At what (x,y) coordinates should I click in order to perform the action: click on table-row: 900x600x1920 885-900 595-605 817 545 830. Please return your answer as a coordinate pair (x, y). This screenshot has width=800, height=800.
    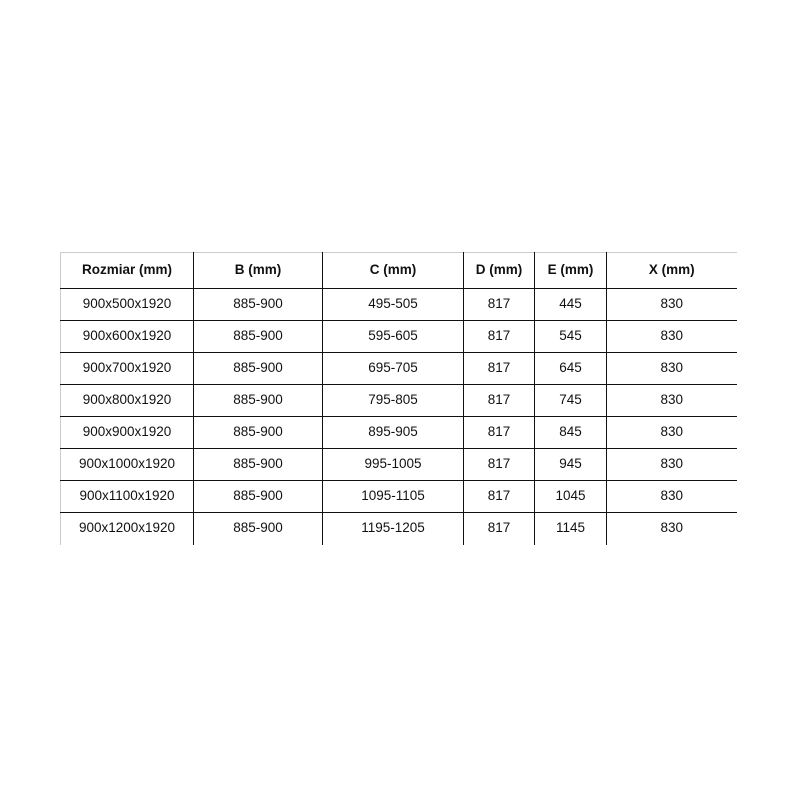
    Looking at the image, I should click on (398, 336).